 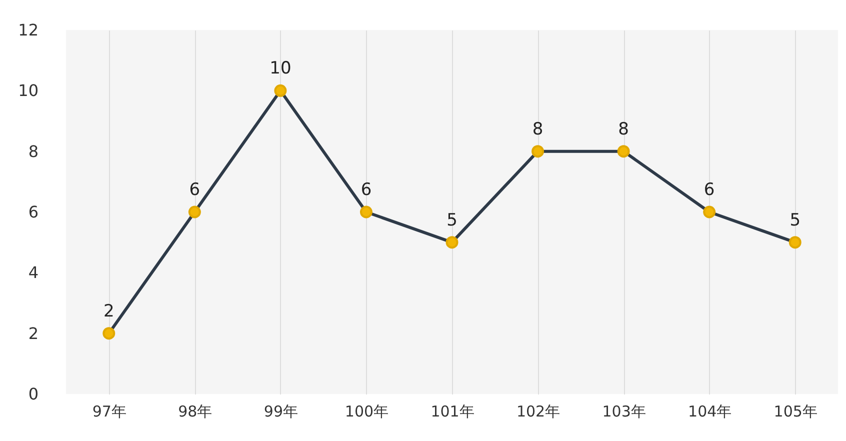 What do you see at coordinates (108, 311) in the screenshot?
I see `data-label: 2` at bounding box center [108, 311].